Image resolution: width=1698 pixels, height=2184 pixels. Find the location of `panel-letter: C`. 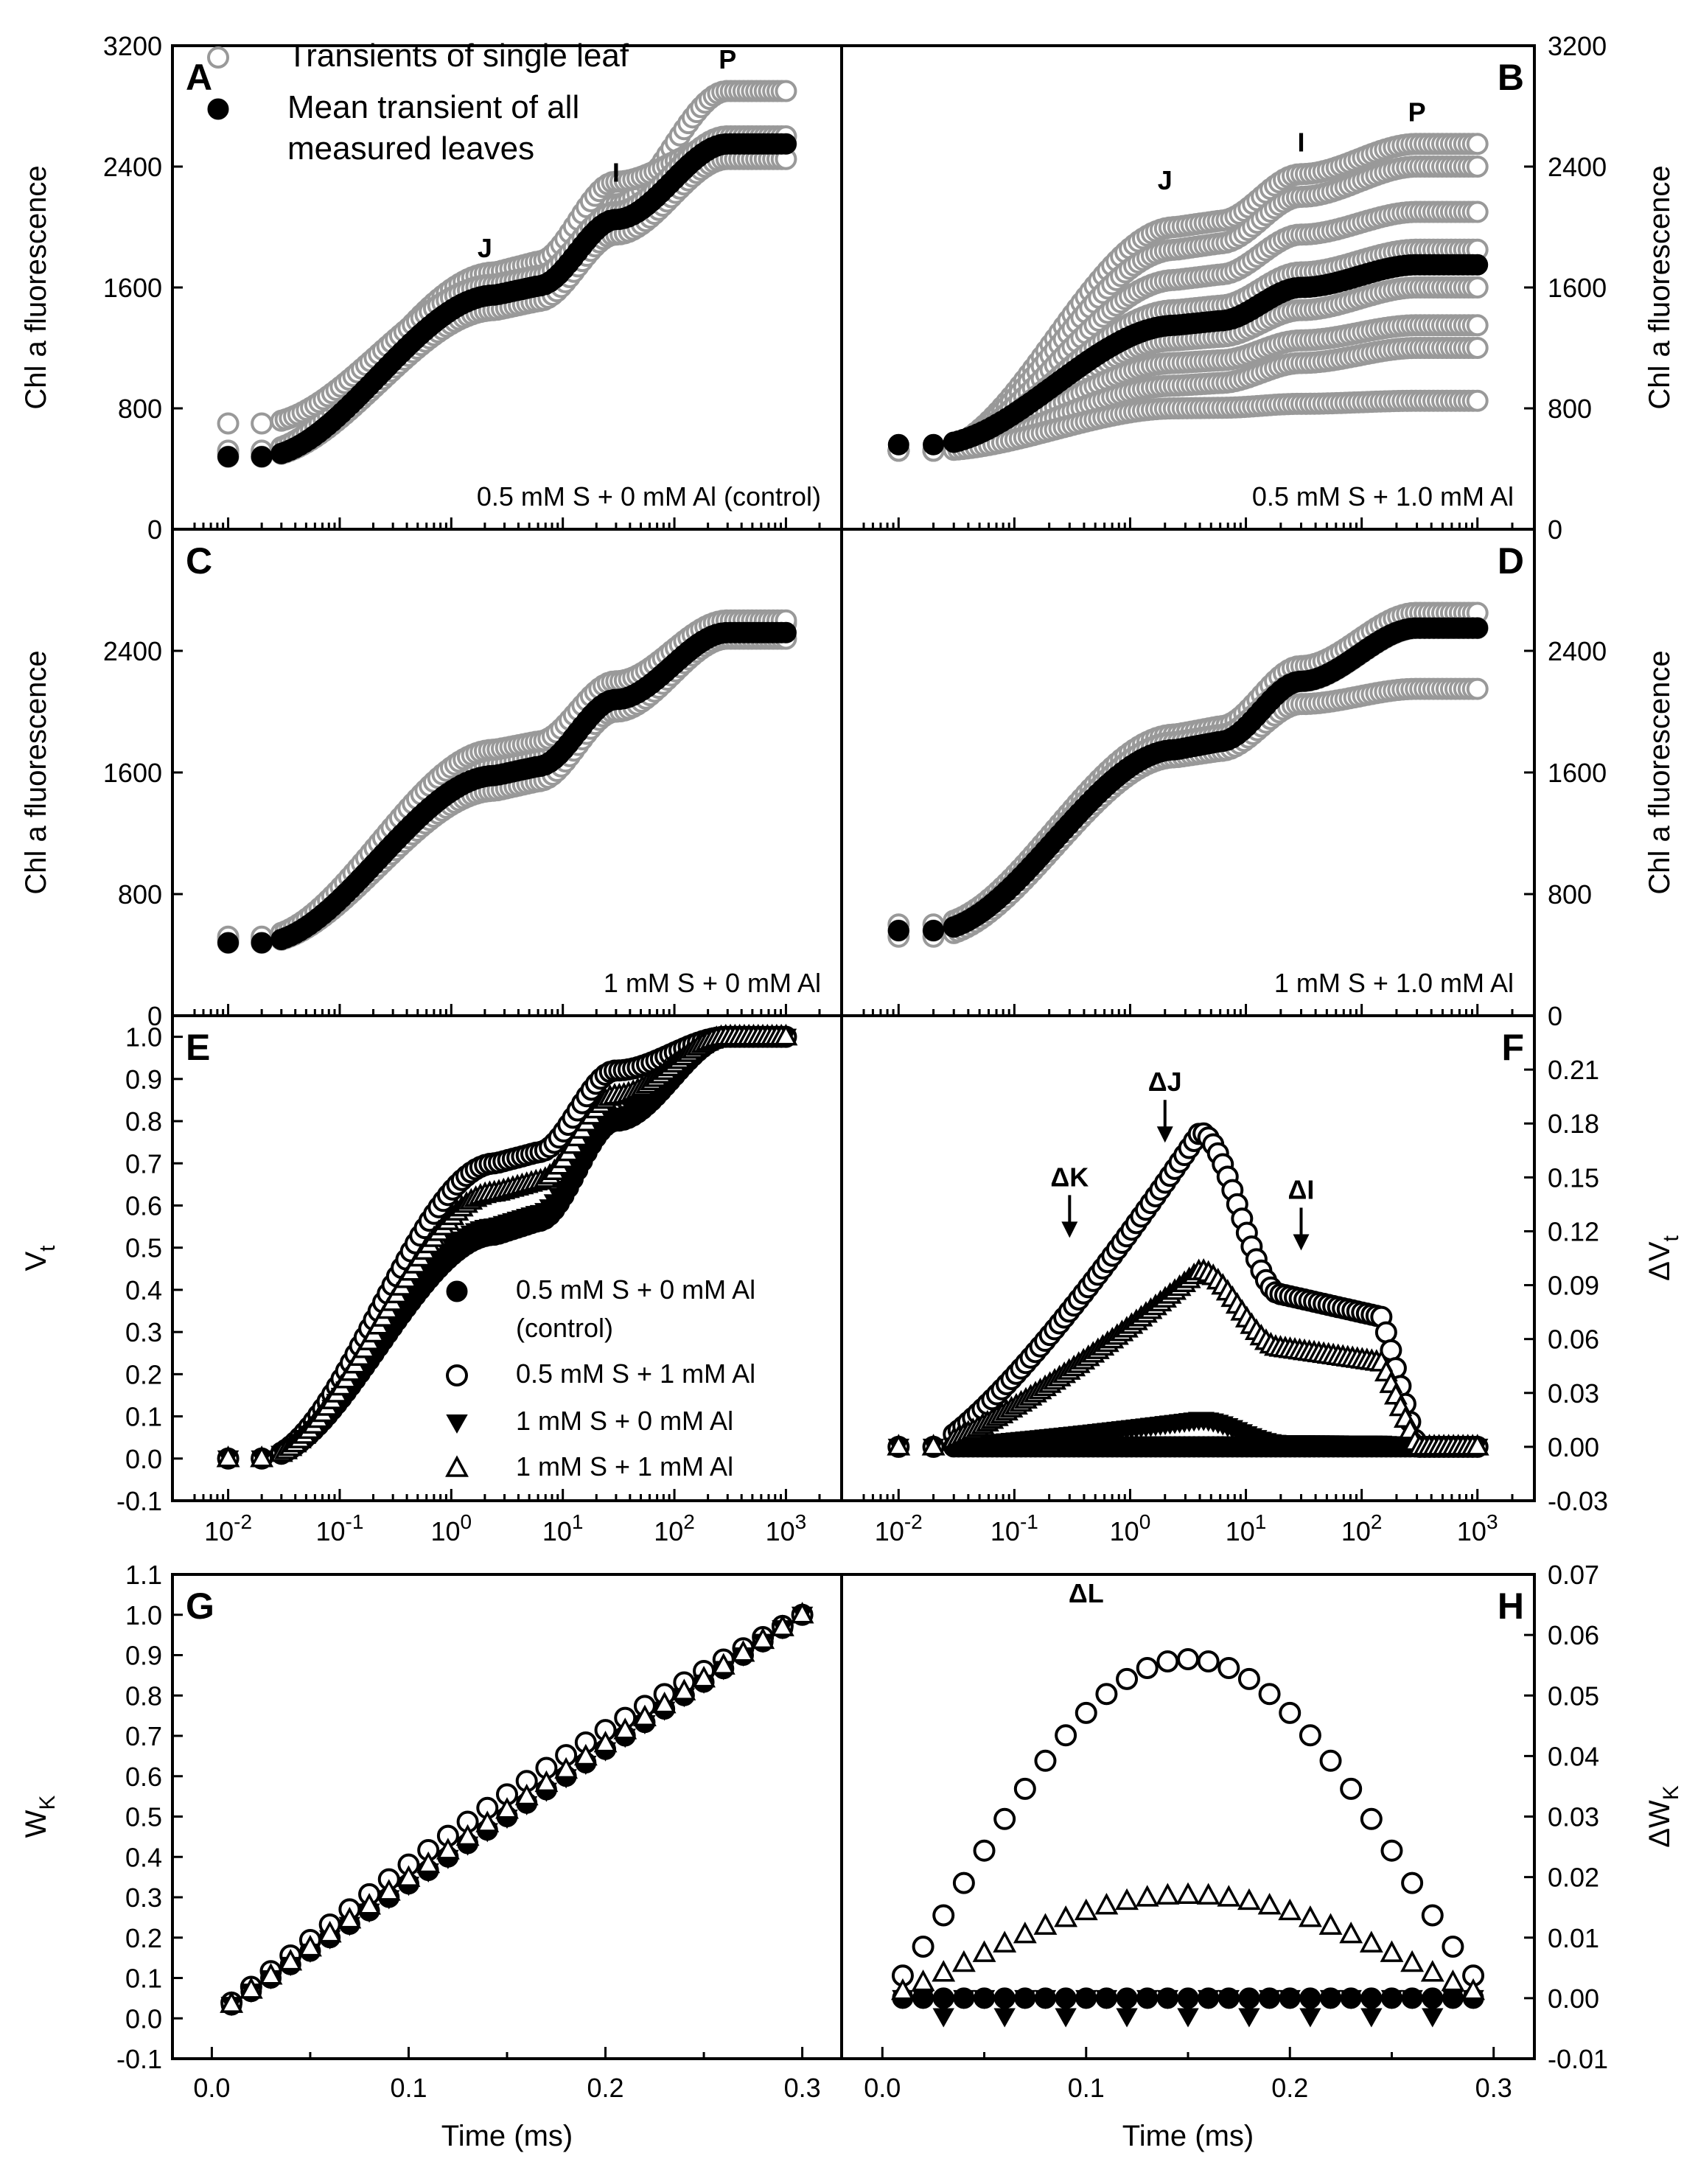

panel-letter: C is located at coordinates (199, 561).